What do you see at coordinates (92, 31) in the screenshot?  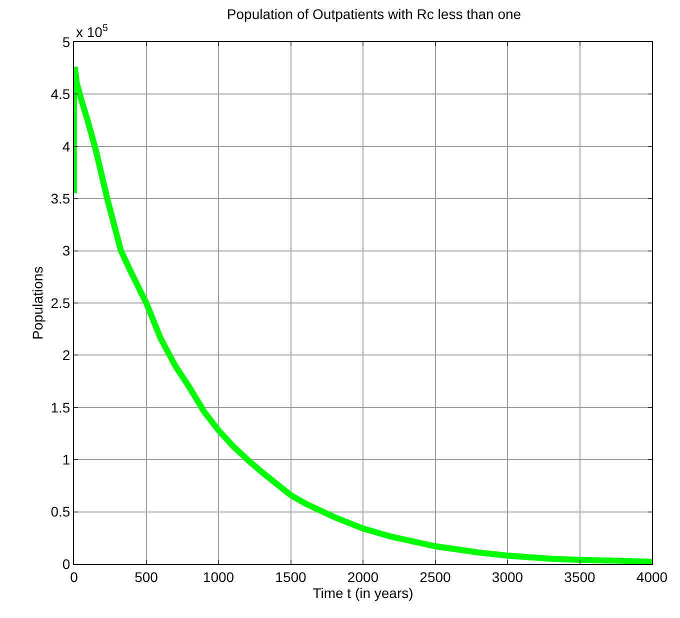 I see `text: x 10$^{5}$` at bounding box center [92, 31].